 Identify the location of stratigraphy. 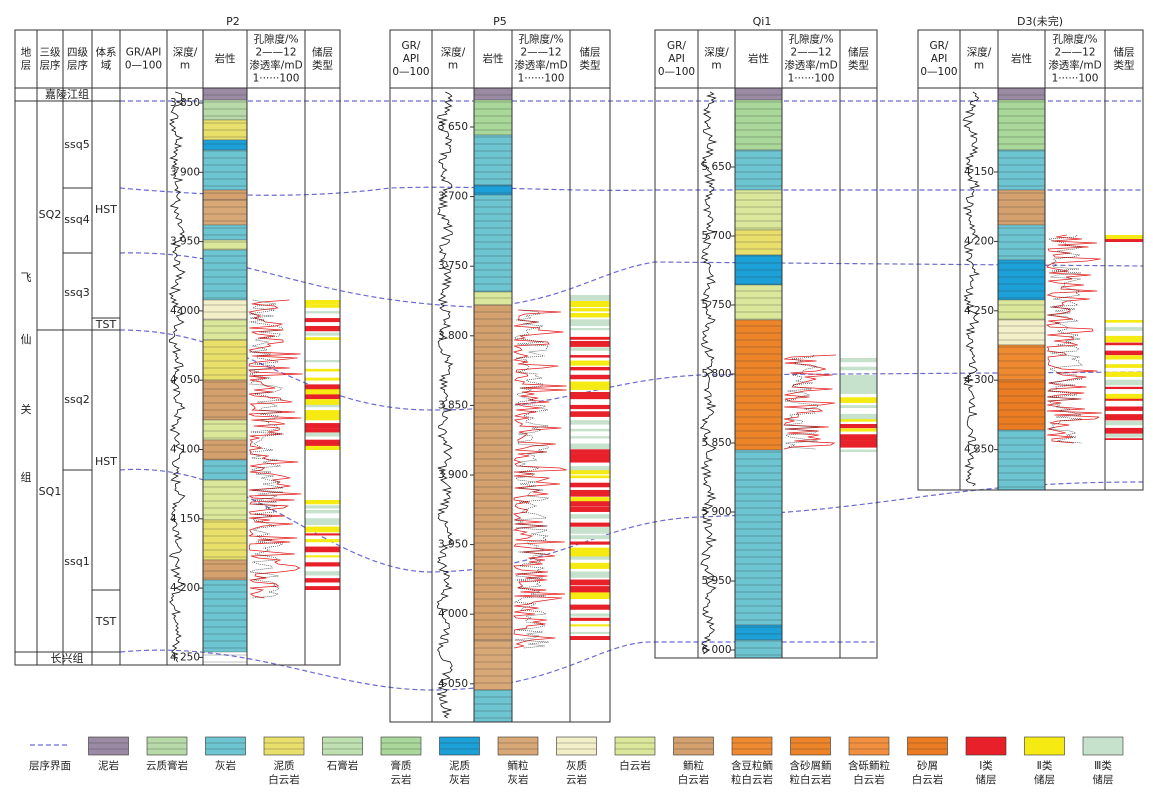
(67, 376).